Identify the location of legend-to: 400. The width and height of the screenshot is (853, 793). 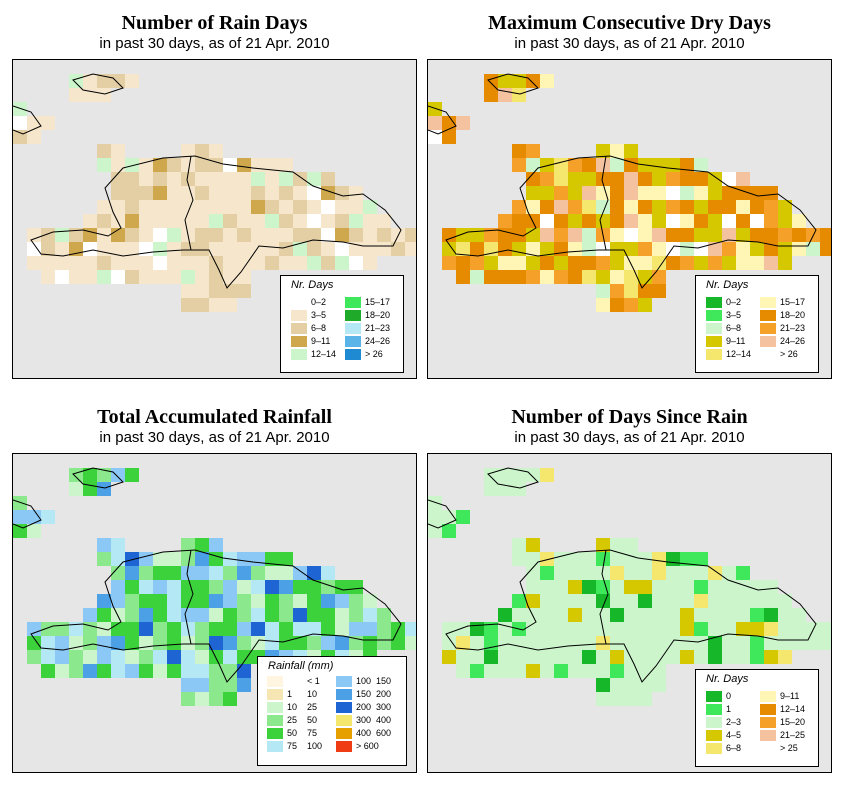
(384, 720).